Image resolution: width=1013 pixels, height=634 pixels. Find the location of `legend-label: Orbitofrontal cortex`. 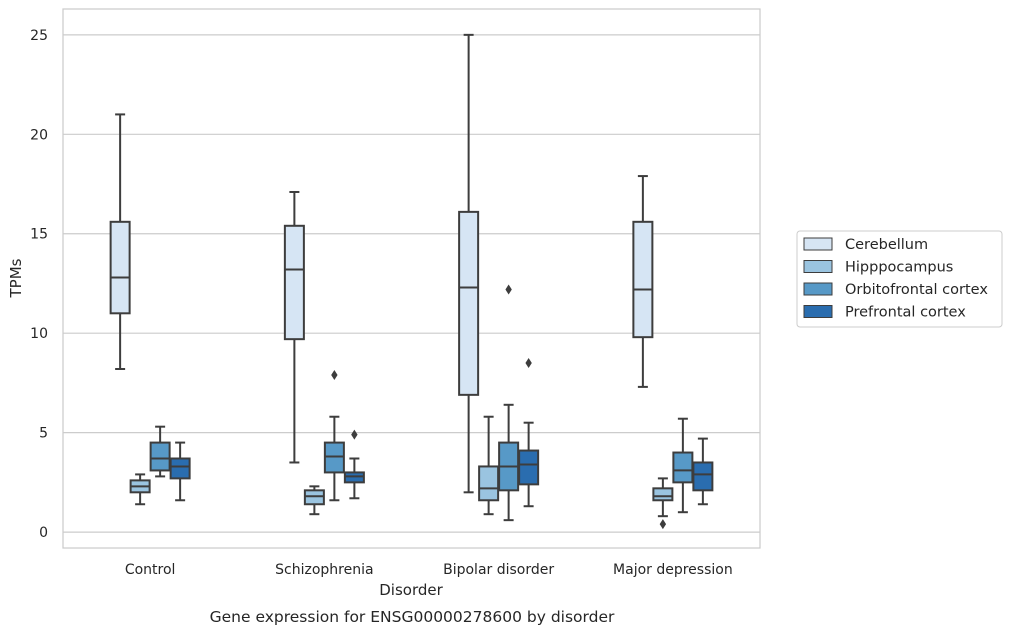

legend-label: Orbitofrontal cortex is located at coordinates (916, 290).